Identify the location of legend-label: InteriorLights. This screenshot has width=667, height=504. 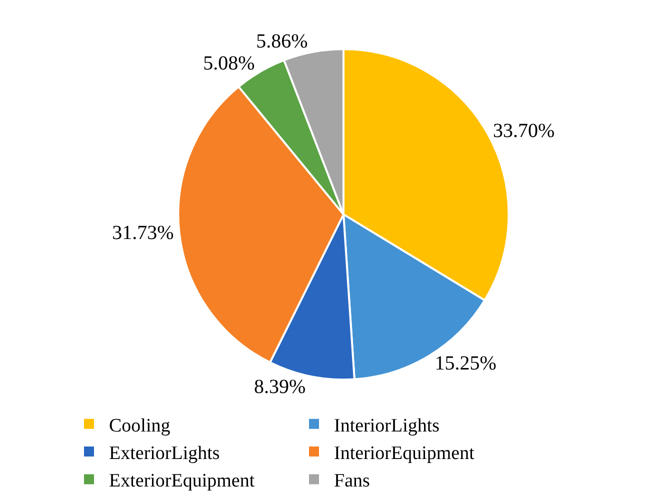
(387, 425).